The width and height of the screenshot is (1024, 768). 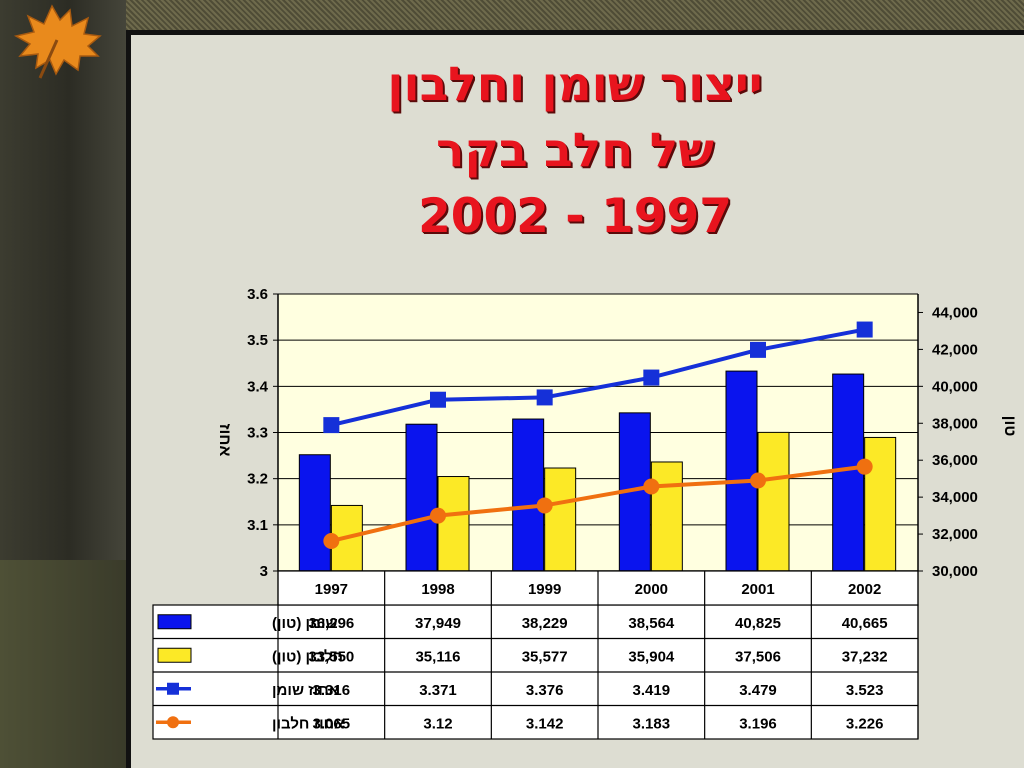 I want to click on y-left-axis-title: אחוז, so click(x=224, y=440).